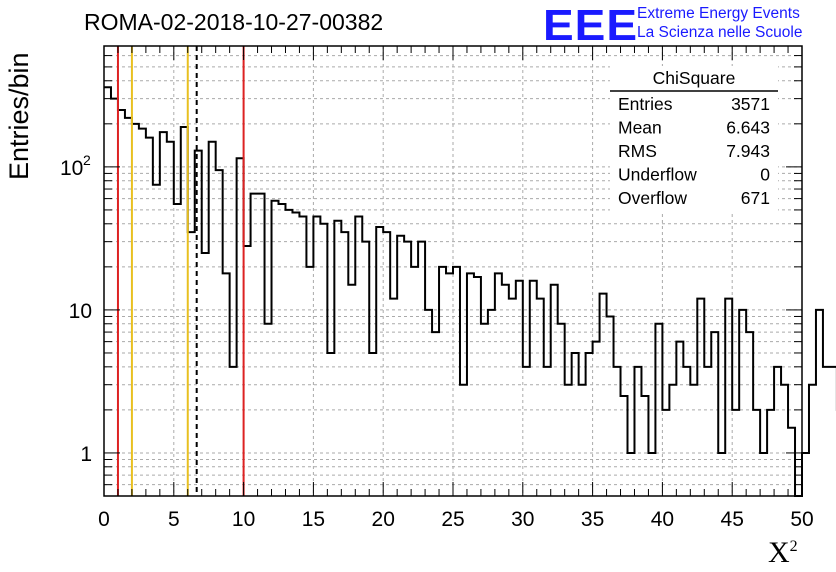 The height and width of the screenshot is (572, 836). Describe the element at coordinates (80, 311) in the screenshot. I see `y-tick-label-10: 10` at that location.